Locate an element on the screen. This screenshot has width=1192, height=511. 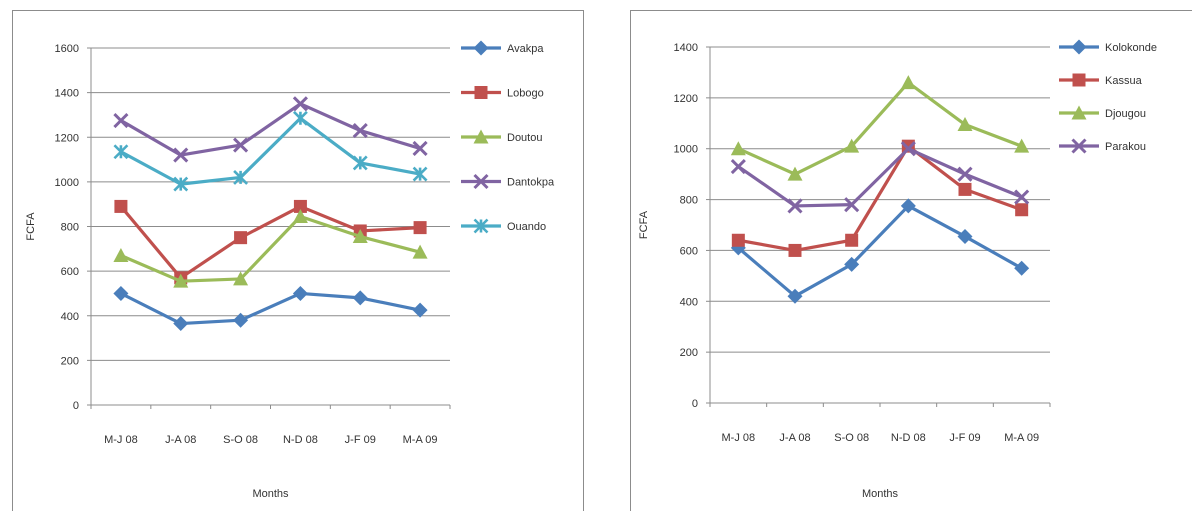
legend-item-dantokpa: Dantokpa is located at coordinates (508, 181).